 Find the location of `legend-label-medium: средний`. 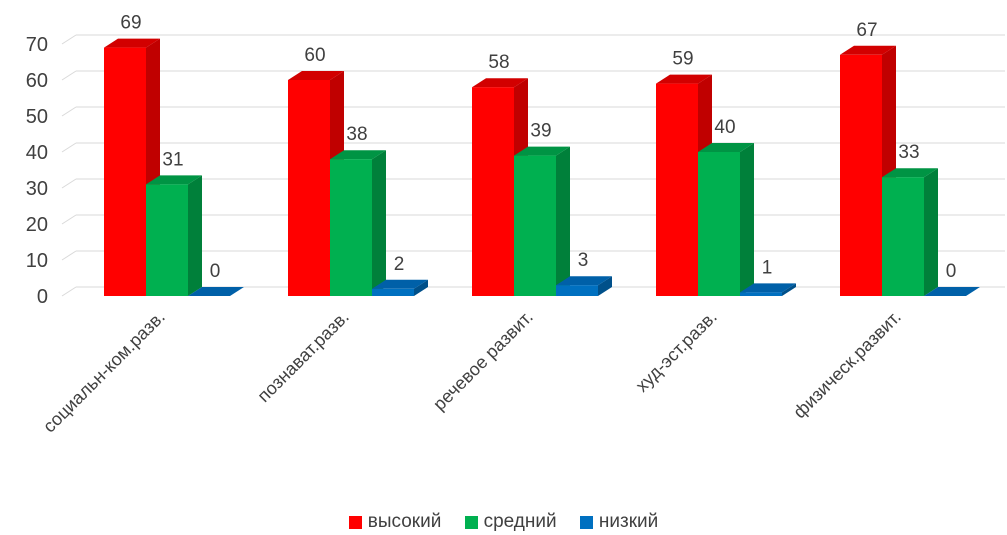

legend-label-medium: средний is located at coordinates (520, 521).